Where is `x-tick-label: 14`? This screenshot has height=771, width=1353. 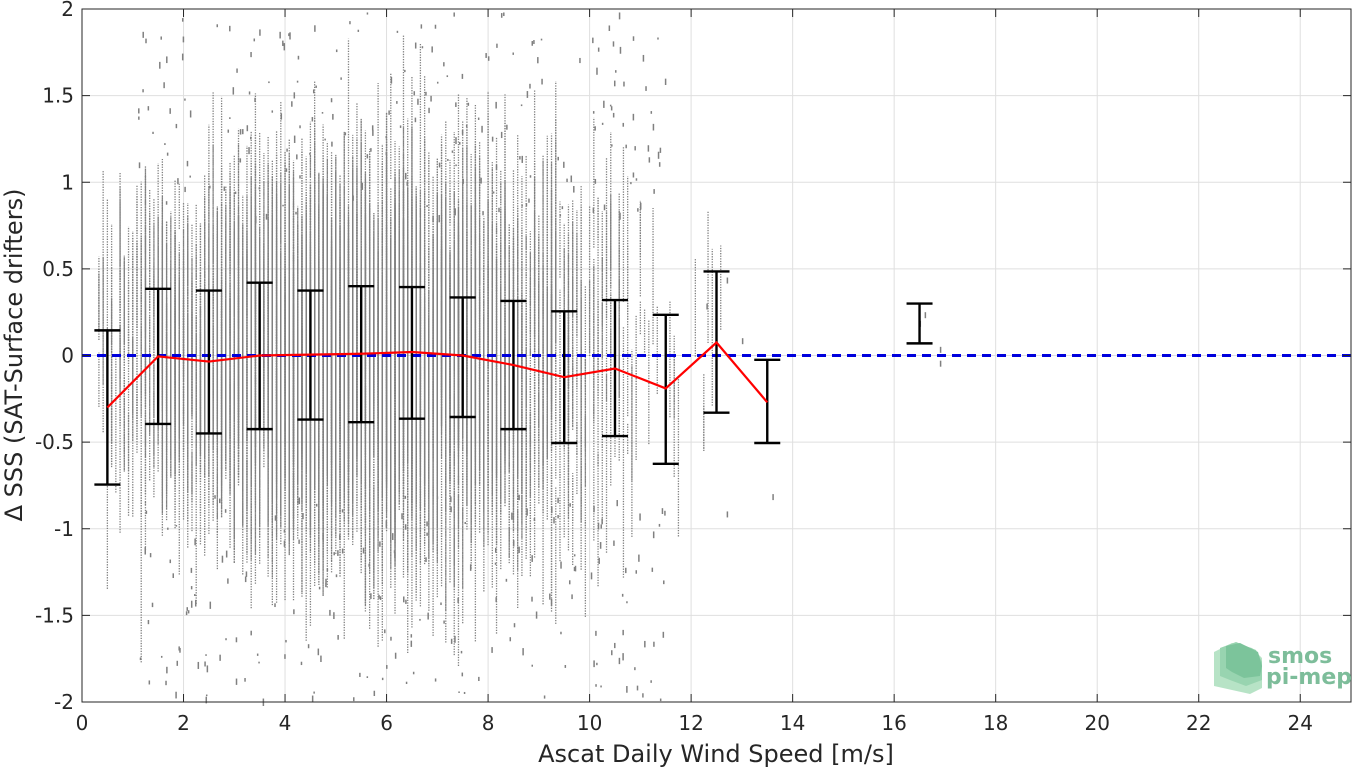
x-tick-label: 14 is located at coordinates (792, 723).